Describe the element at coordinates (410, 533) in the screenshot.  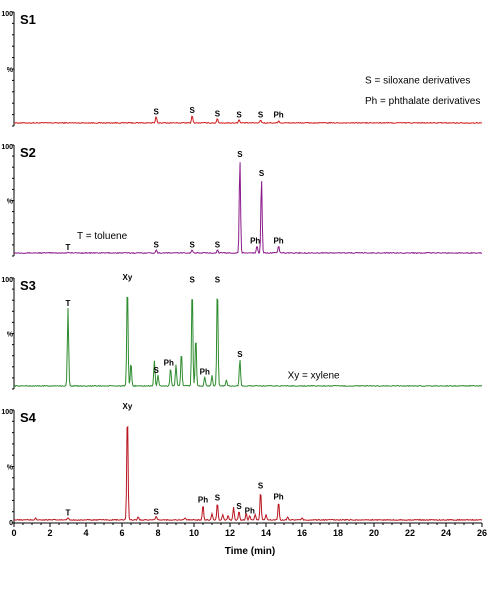
I see `x-tick-label: 22` at that location.